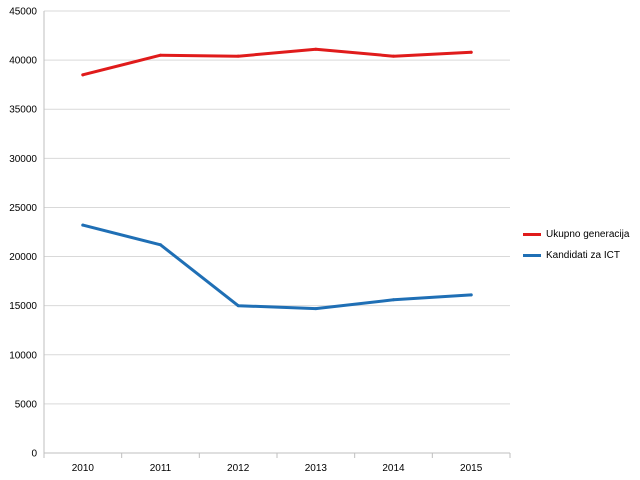  Describe the element at coordinates (23, 257) in the screenshot. I see `y-tick-label: 20000` at that location.